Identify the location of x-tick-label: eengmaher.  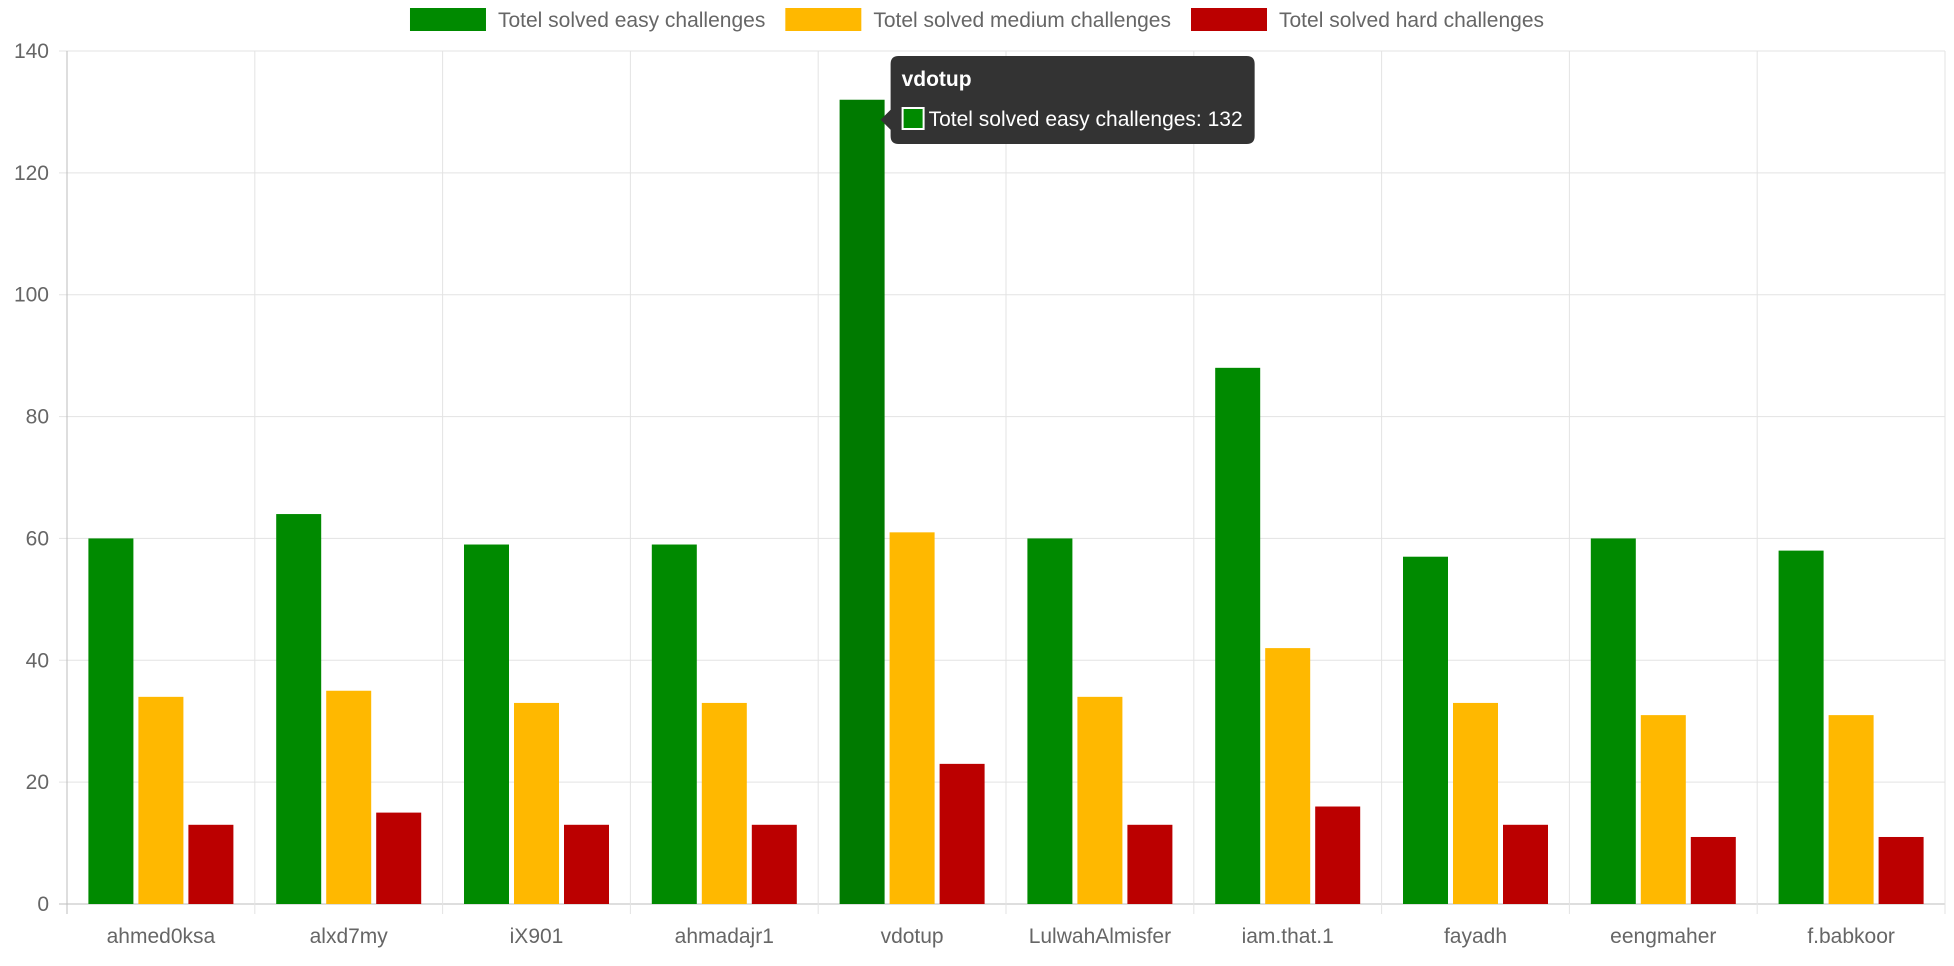
(1663, 936).